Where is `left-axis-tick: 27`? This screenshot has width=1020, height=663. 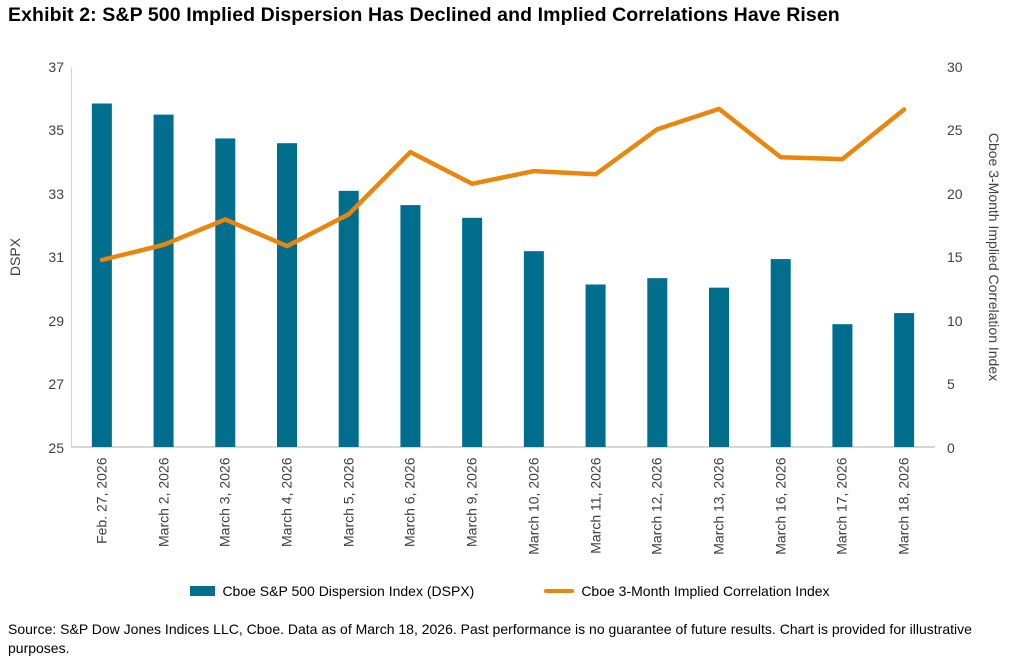
left-axis-tick: 27 is located at coordinates (56, 384).